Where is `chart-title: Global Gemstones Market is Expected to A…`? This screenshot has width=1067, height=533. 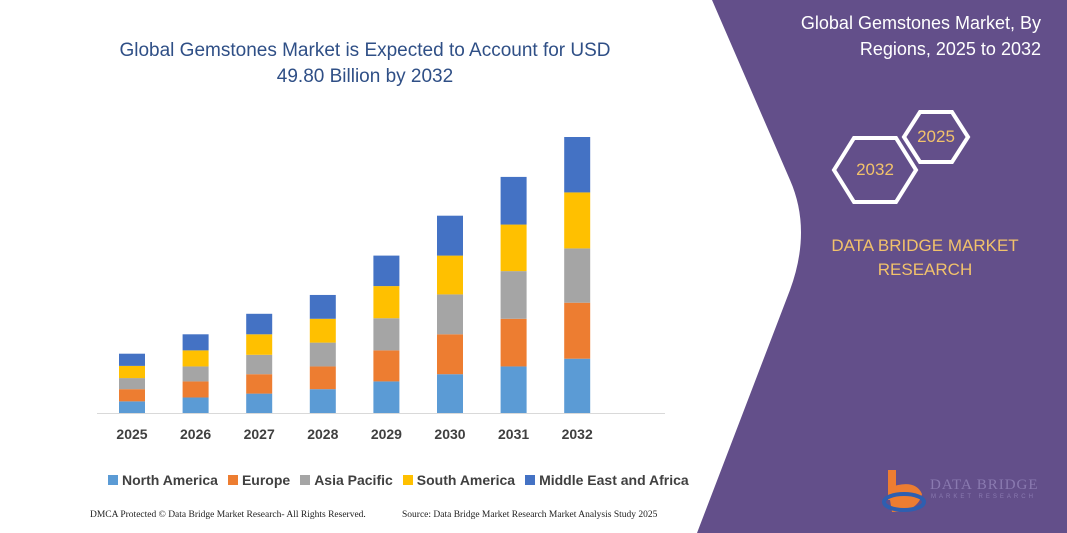 chart-title: Global Gemstones Market is Expected to A… is located at coordinates (365, 63).